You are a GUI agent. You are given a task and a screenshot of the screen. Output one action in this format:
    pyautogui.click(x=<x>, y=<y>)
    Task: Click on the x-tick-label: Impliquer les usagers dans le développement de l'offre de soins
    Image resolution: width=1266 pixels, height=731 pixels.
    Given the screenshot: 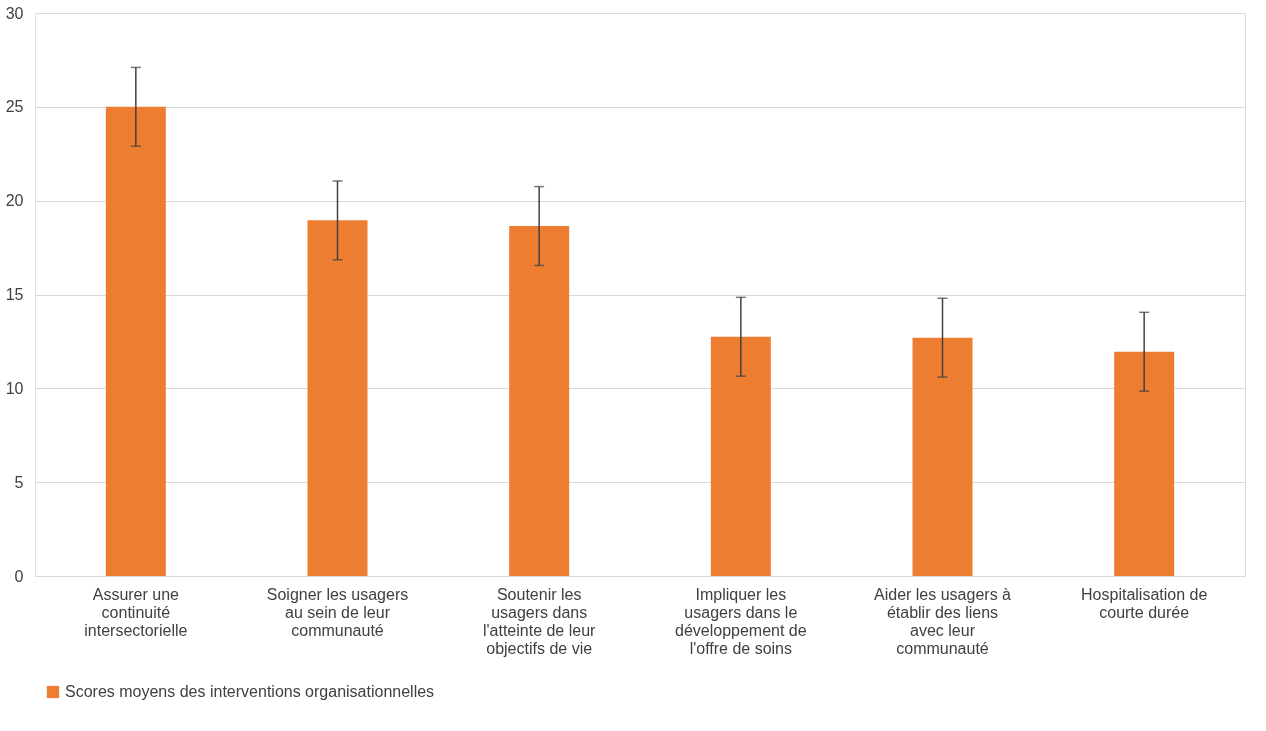 What is the action you would take?
    pyautogui.click(x=741, y=621)
    